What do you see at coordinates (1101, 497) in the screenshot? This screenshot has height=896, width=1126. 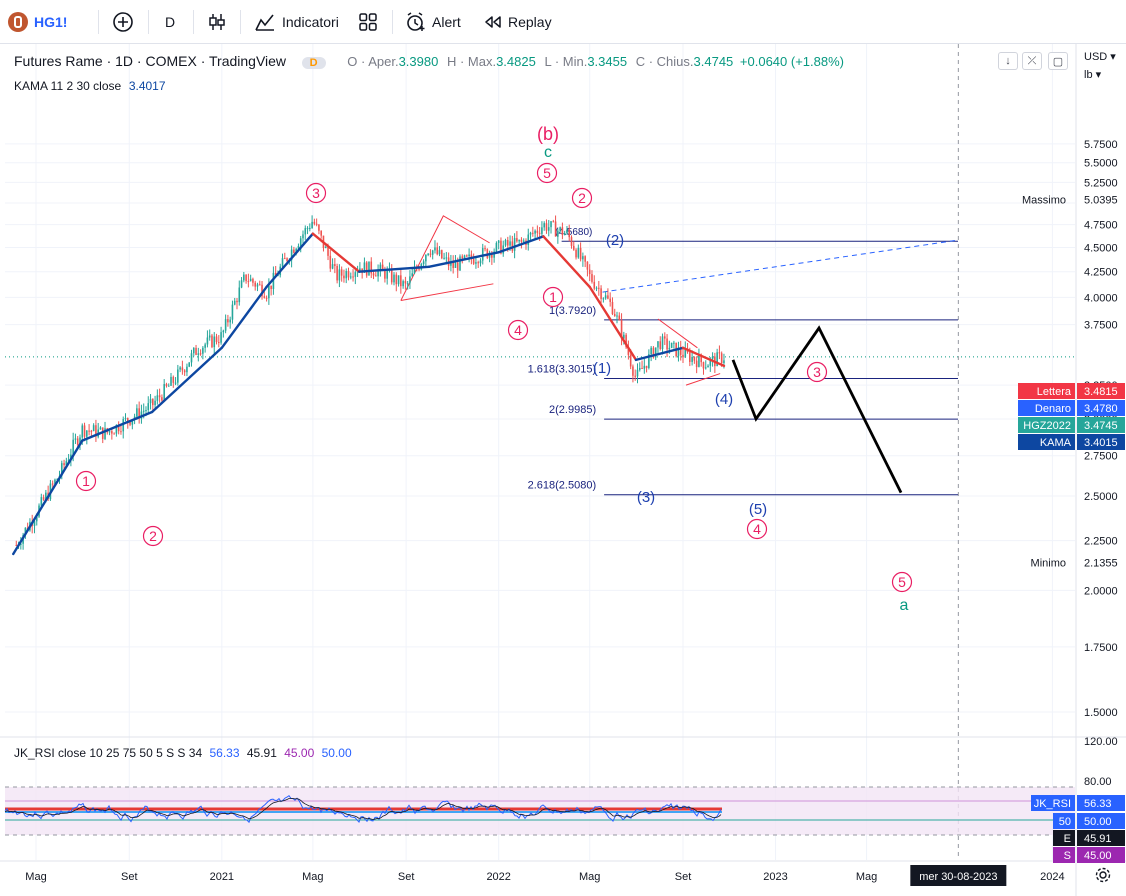 I see `price-tick-label: 2.5000` at bounding box center [1101, 497].